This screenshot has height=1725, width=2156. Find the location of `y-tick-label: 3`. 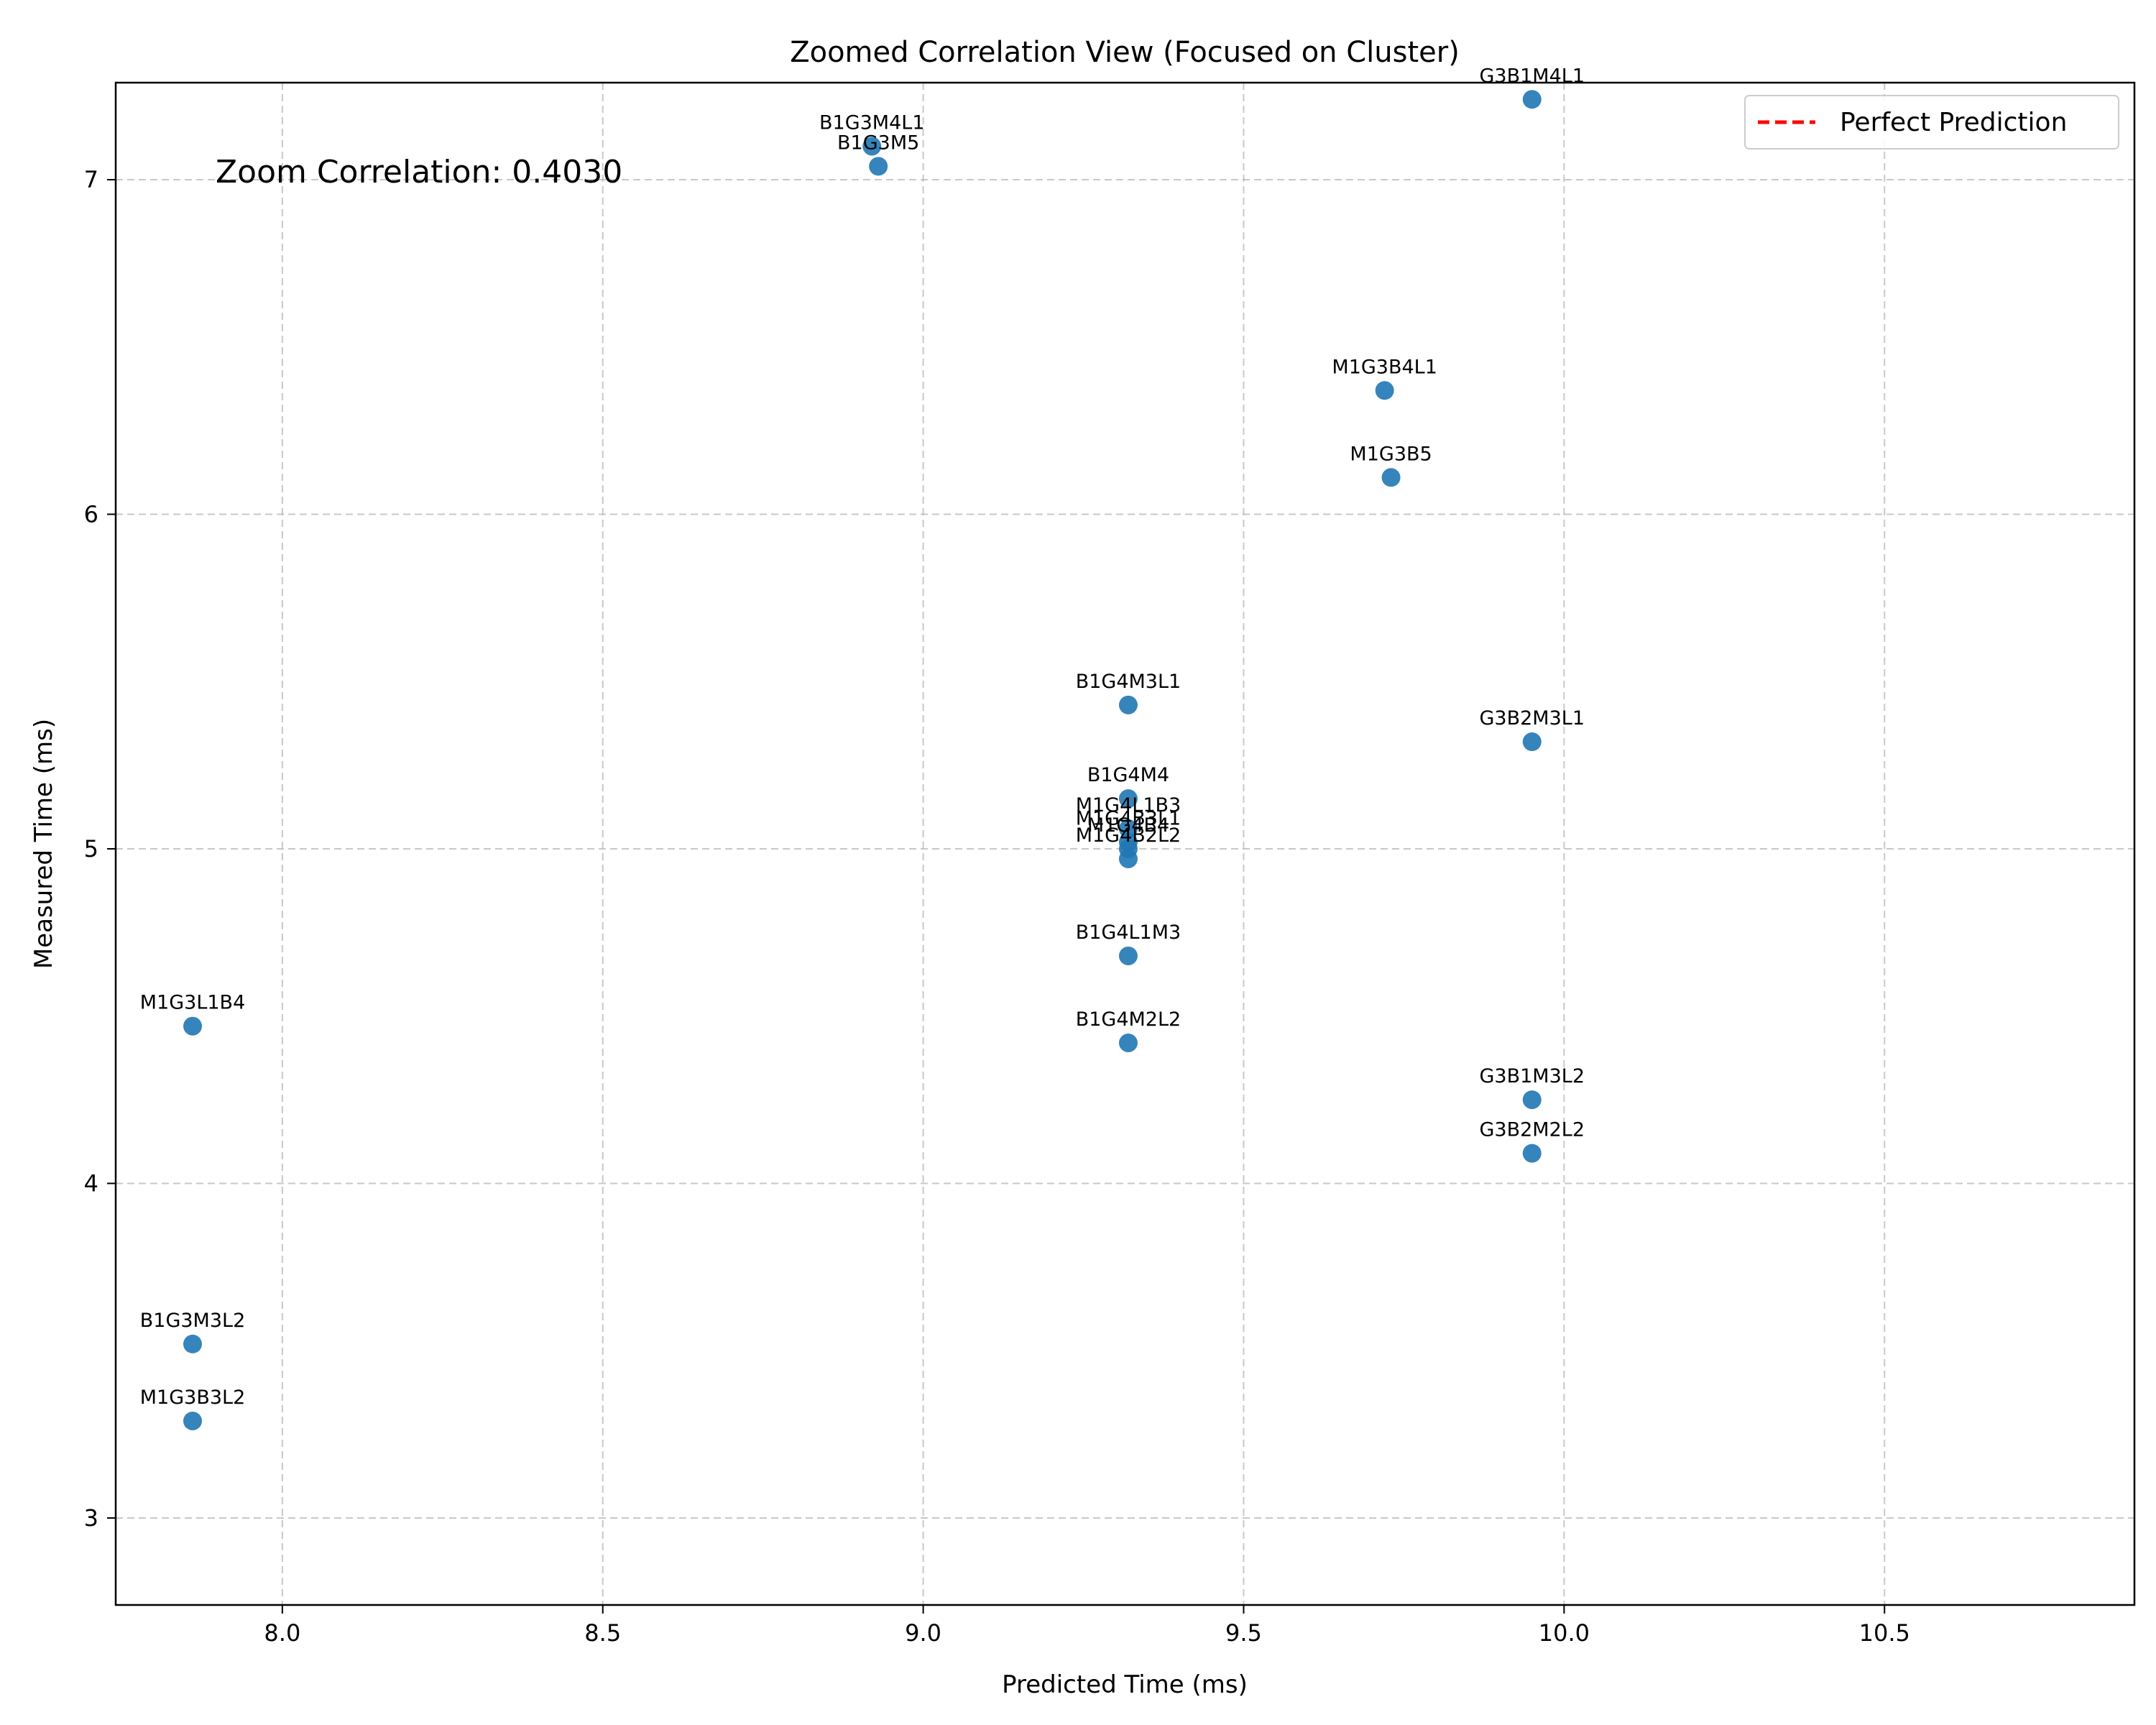

y-tick-label: 3 is located at coordinates (91, 1518).